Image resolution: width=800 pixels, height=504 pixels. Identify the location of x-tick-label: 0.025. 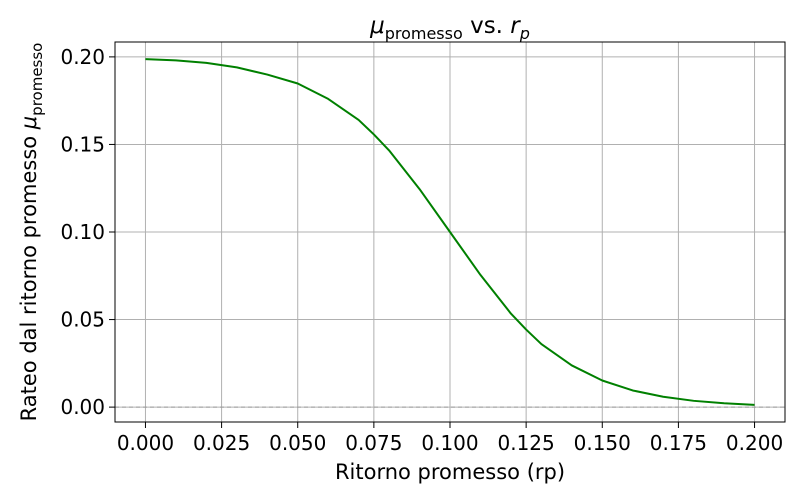
(221, 443).